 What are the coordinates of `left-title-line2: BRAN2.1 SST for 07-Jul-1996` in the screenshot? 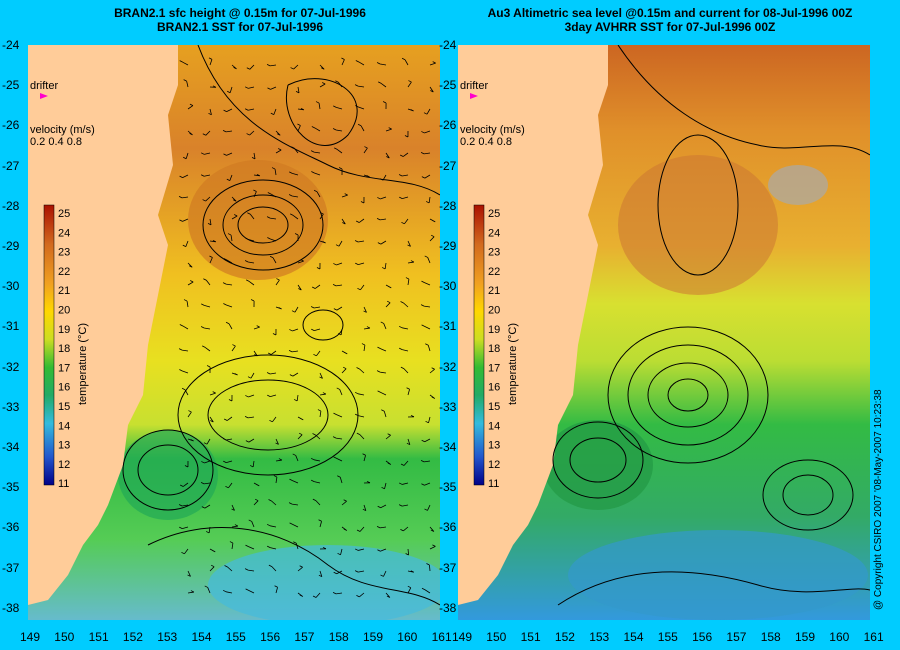 It's located at (240, 27).